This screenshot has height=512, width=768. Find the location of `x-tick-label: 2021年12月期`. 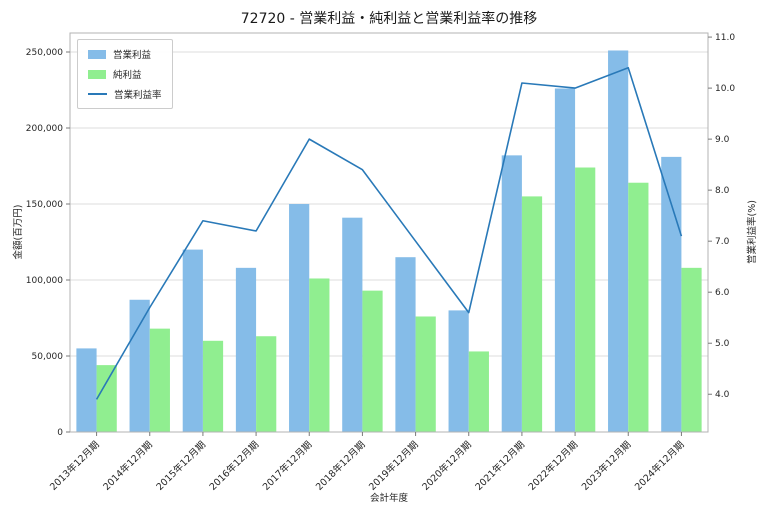

x-tick-label: 2021年12月期 is located at coordinates (500, 466).